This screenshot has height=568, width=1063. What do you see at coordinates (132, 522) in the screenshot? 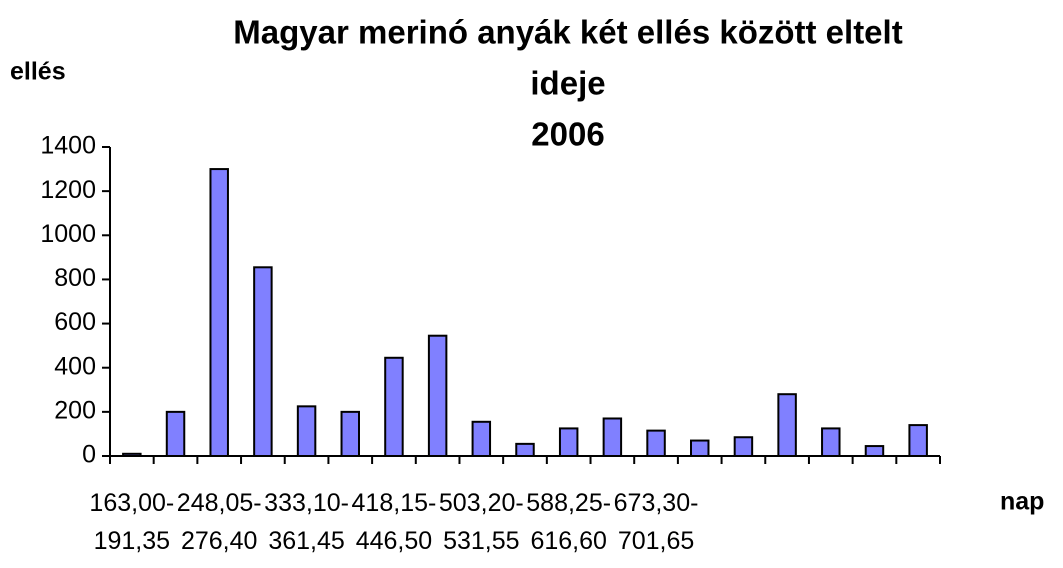
I see `x-tick-label: 163,00- 191,35` at bounding box center [132, 522].